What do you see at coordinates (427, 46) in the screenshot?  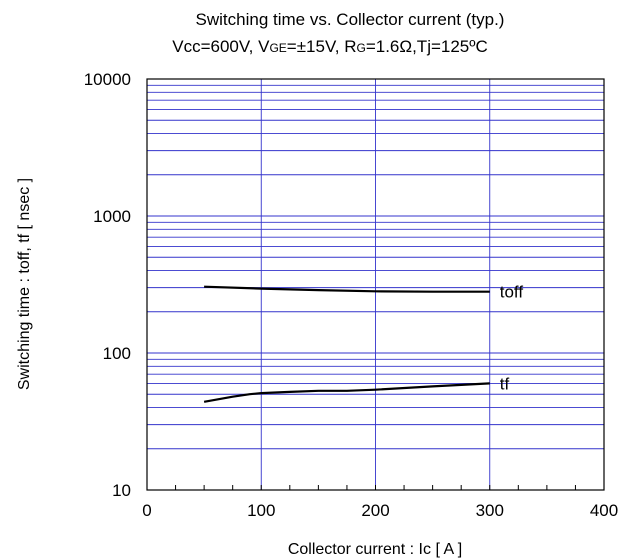 I see `subtitle-rg-value: =1.6Ω,Tj=125ºC` at bounding box center [427, 46].